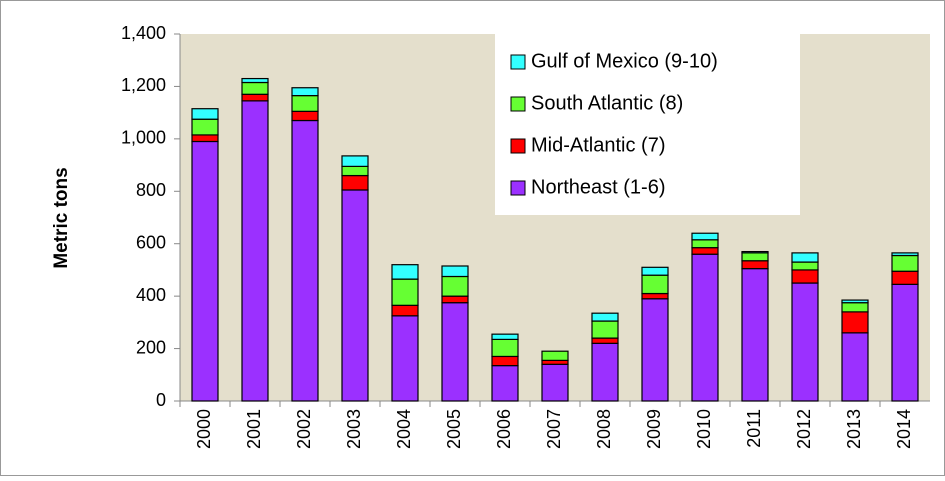 Image resolution: width=945 pixels, height=481 pixels. Describe the element at coordinates (854, 429) in the screenshot. I see `x-tick-label: 2013` at that location.